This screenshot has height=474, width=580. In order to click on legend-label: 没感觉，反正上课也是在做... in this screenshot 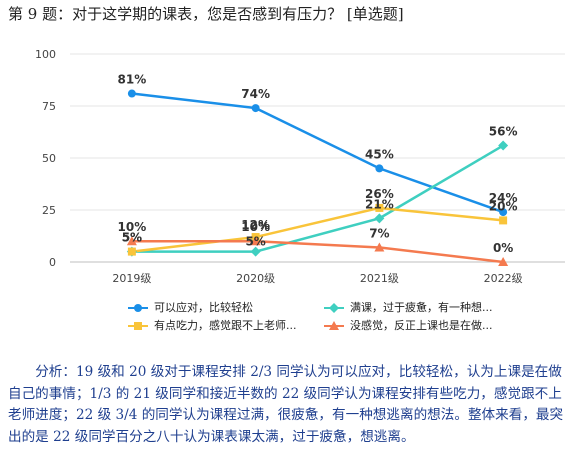, I will do `click(421, 325)`.